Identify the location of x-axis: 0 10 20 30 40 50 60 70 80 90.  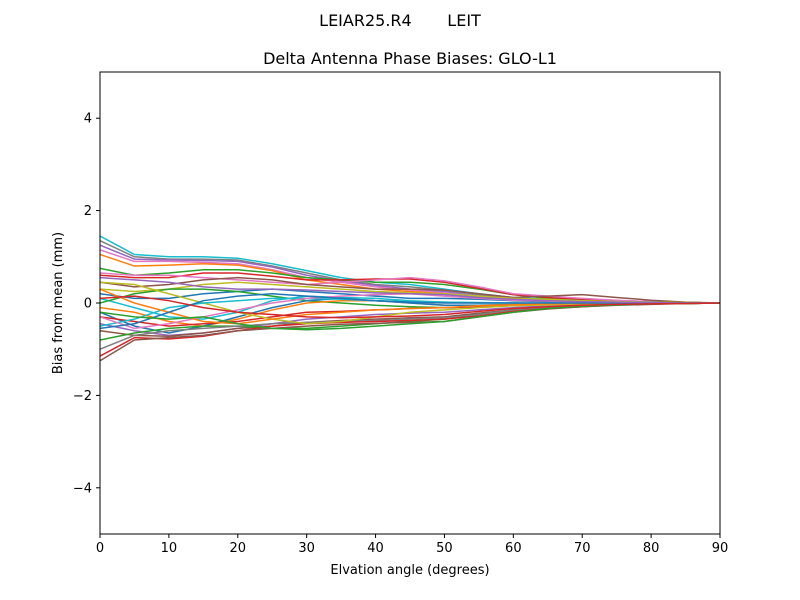
(412, 545).